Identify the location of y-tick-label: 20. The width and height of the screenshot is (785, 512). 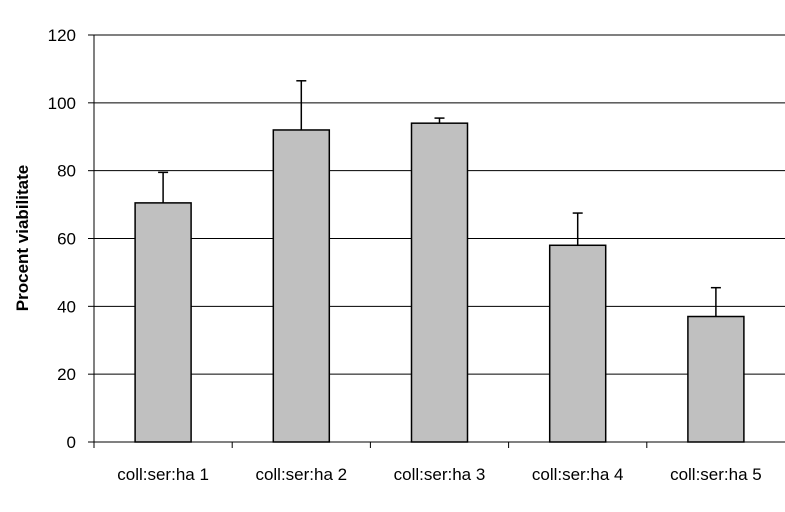
(66, 374).